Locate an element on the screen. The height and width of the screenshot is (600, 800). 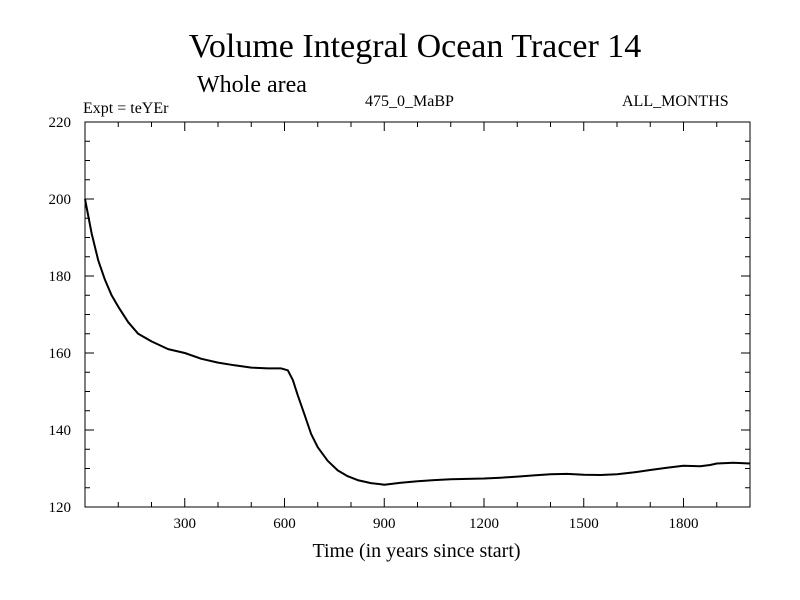
y-tick-label: 160 is located at coordinates (60, 354).